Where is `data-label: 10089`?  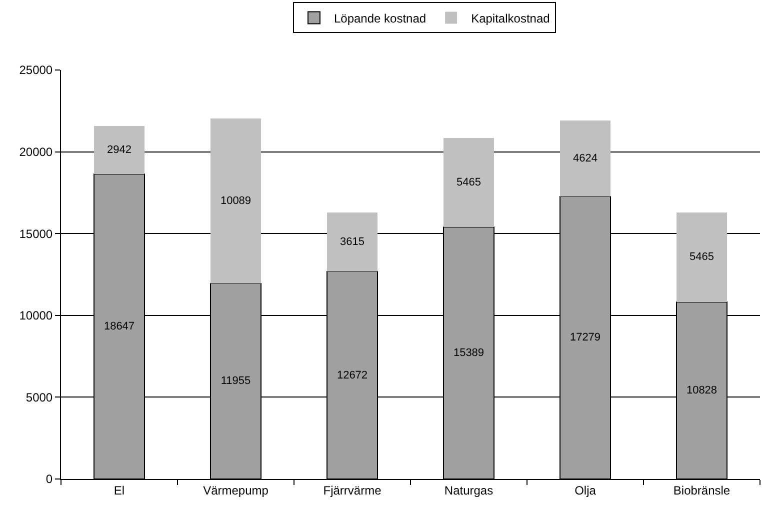 data-label: 10089 is located at coordinates (236, 200).